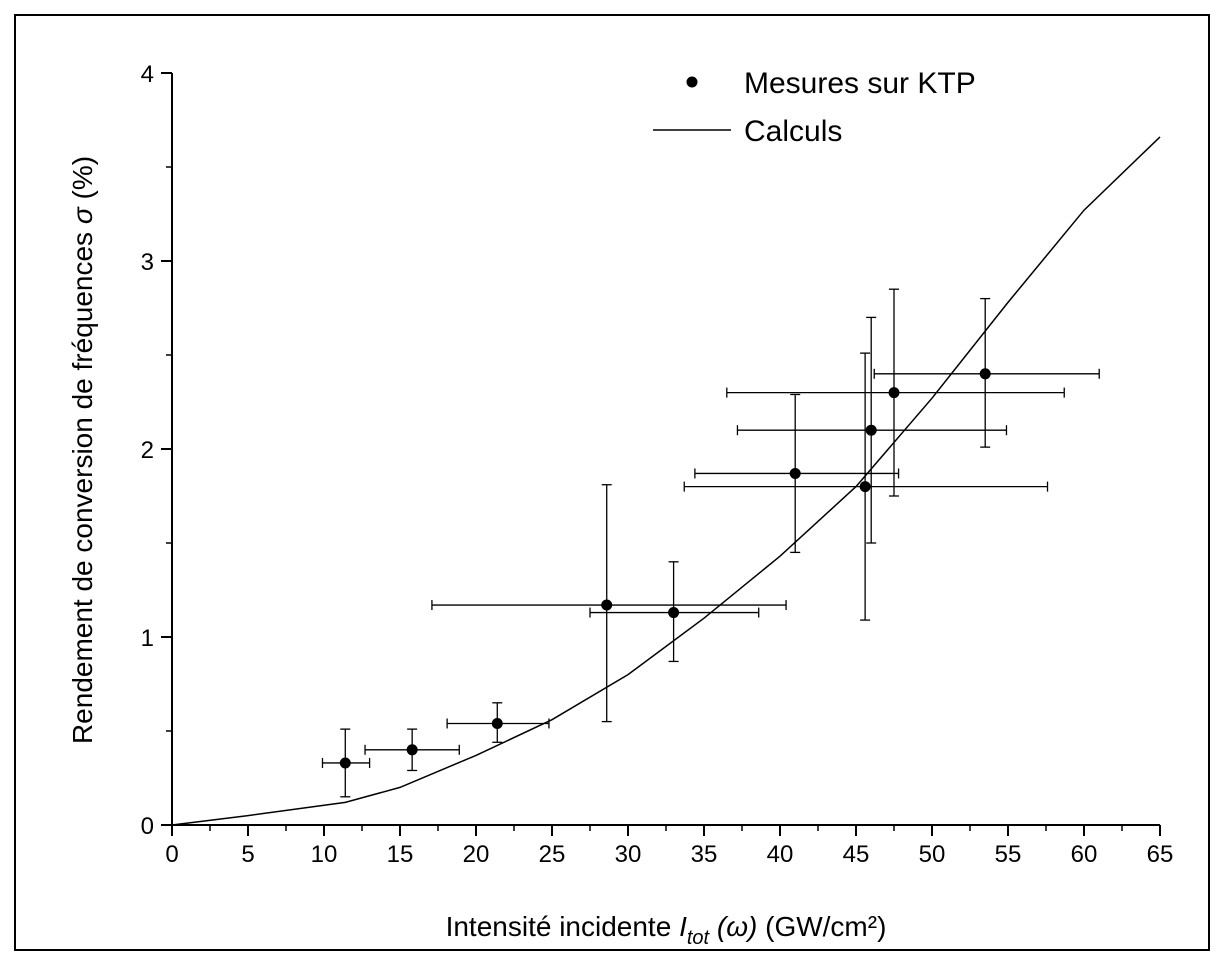 This screenshot has height=965, width=1226. What do you see at coordinates (683, 926) in the screenshot?
I see `x-axis-title-symbol: I` at bounding box center [683, 926].